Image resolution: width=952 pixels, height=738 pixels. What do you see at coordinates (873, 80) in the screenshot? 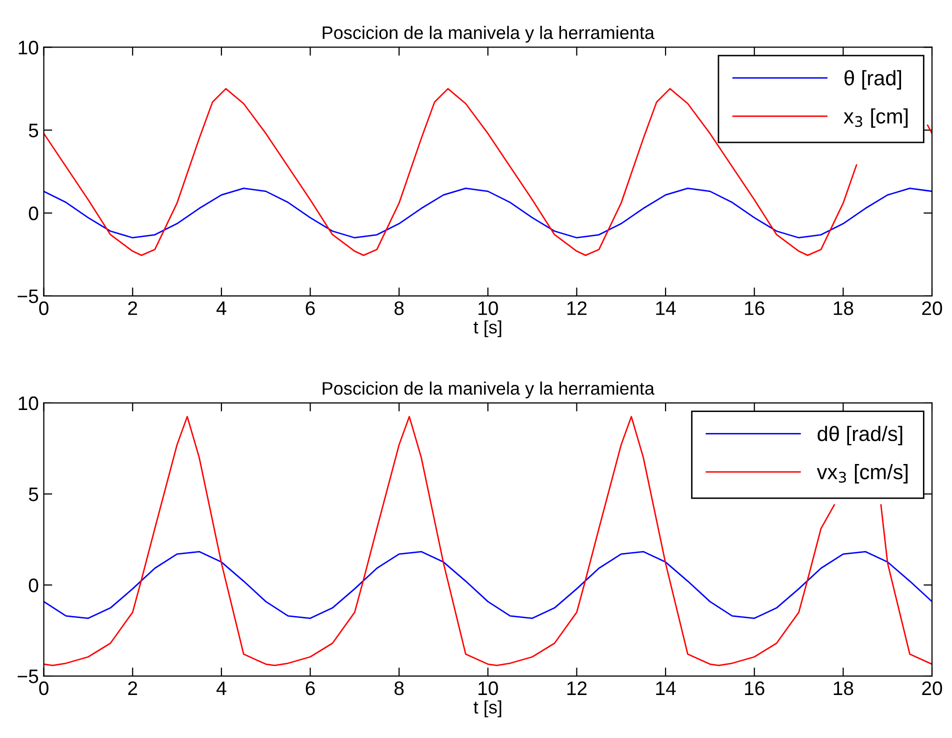
I see `legend-label: θ [rad]` at bounding box center [873, 80].